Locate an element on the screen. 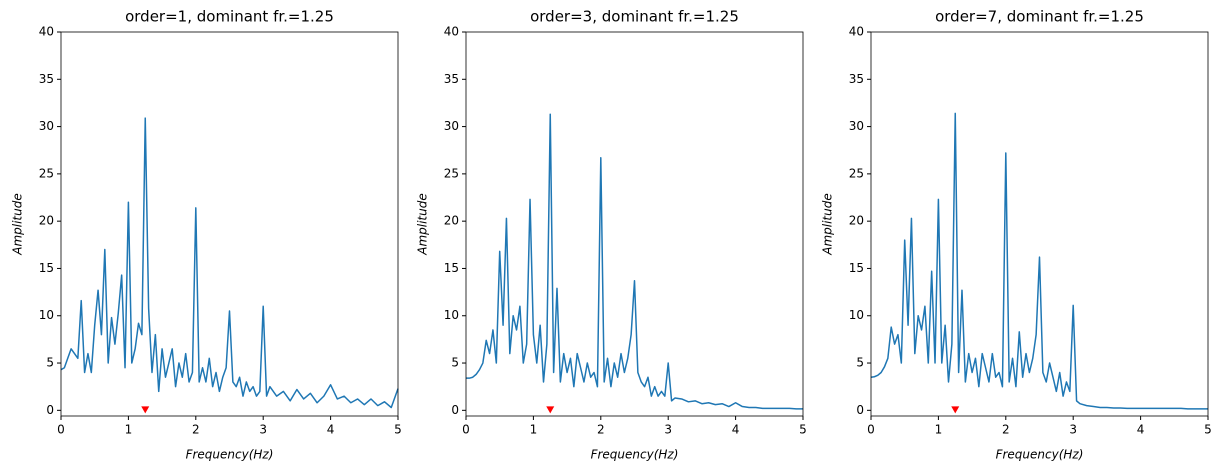 The image size is (1220, 474). chart-title: order=7, dominant fr.=1.25 is located at coordinates (1039, 17).